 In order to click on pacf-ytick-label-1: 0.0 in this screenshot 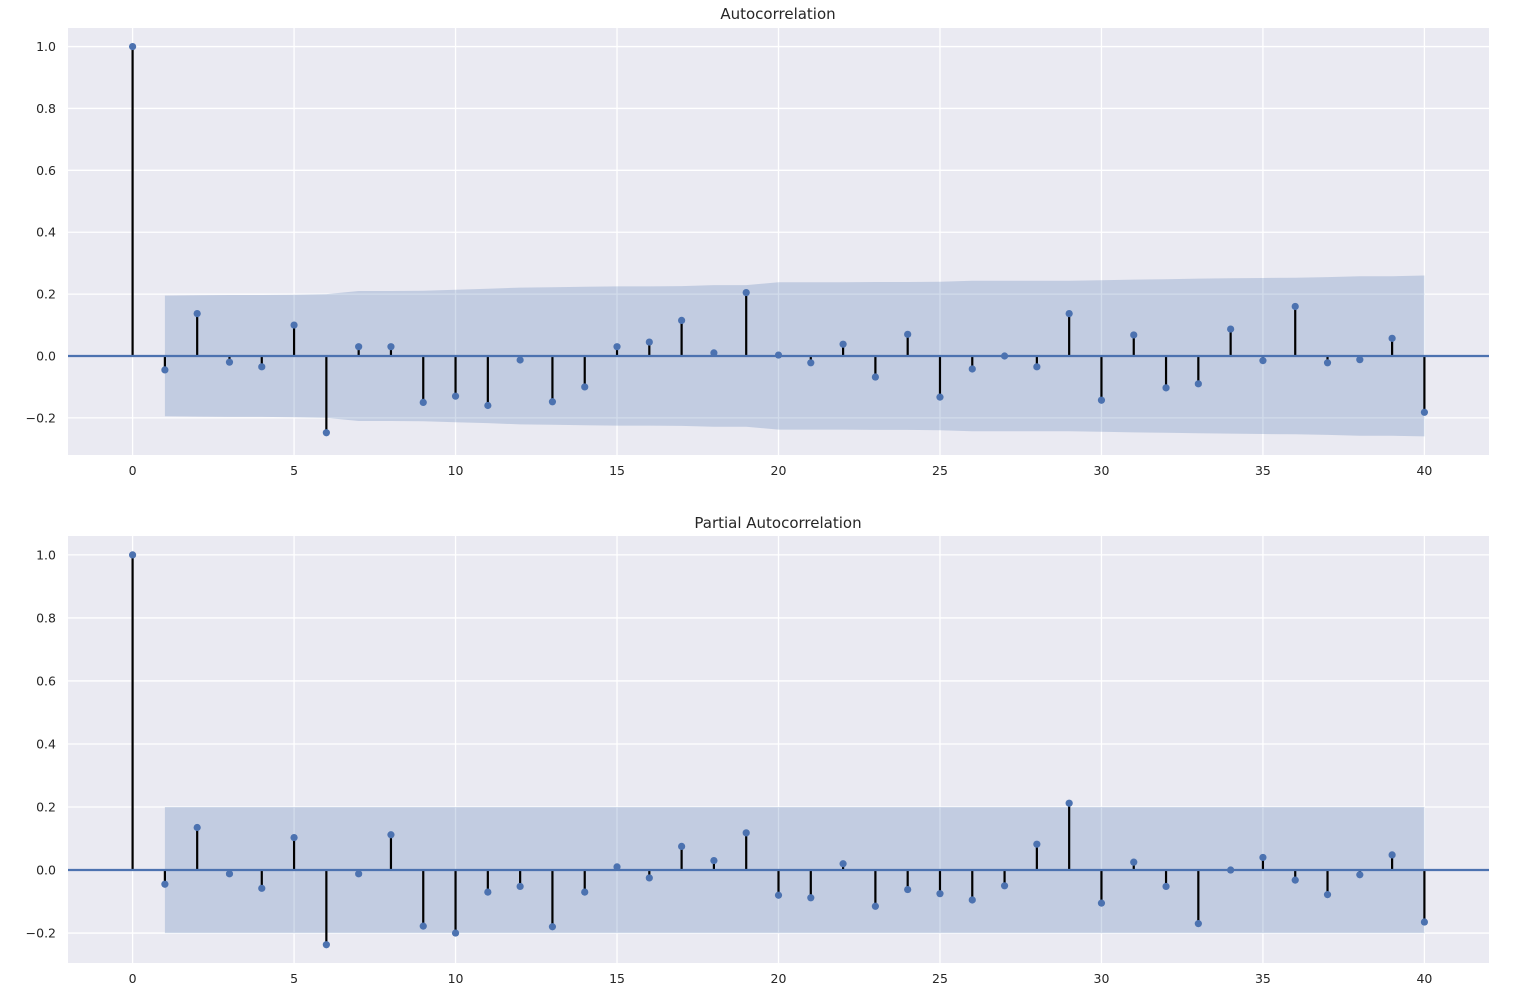, I will do `click(46, 870)`.